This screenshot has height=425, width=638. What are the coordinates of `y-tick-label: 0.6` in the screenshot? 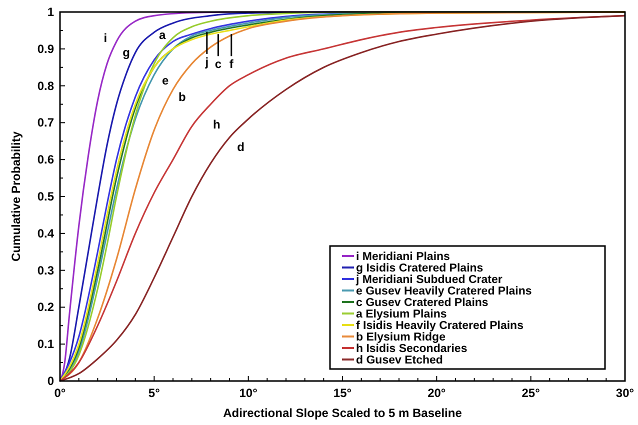 It's located at (45, 159).